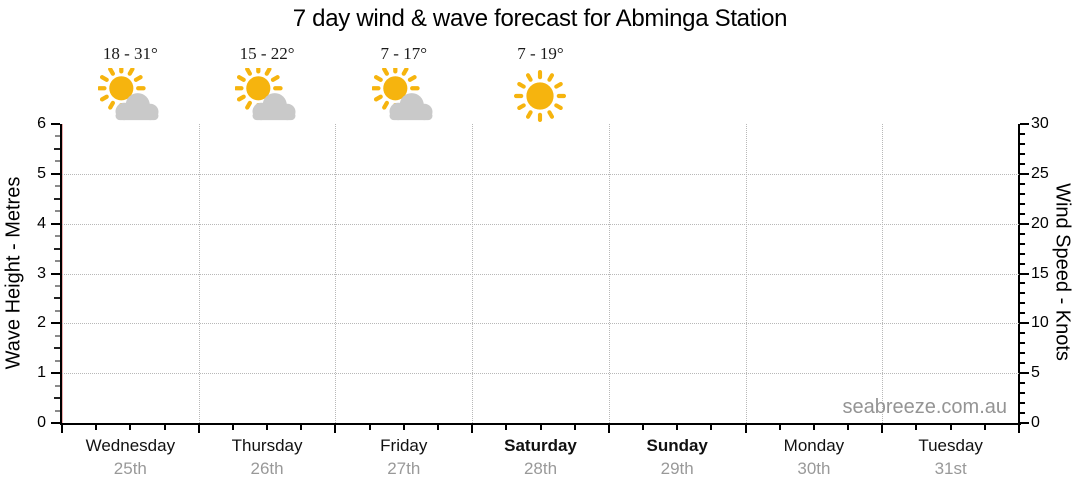 The height and width of the screenshot is (490, 1080). What do you see at coordinates (41, 173) in the screenshot?
I see `wave-axis-tick-label: 5` at bounding box center [41, 173].